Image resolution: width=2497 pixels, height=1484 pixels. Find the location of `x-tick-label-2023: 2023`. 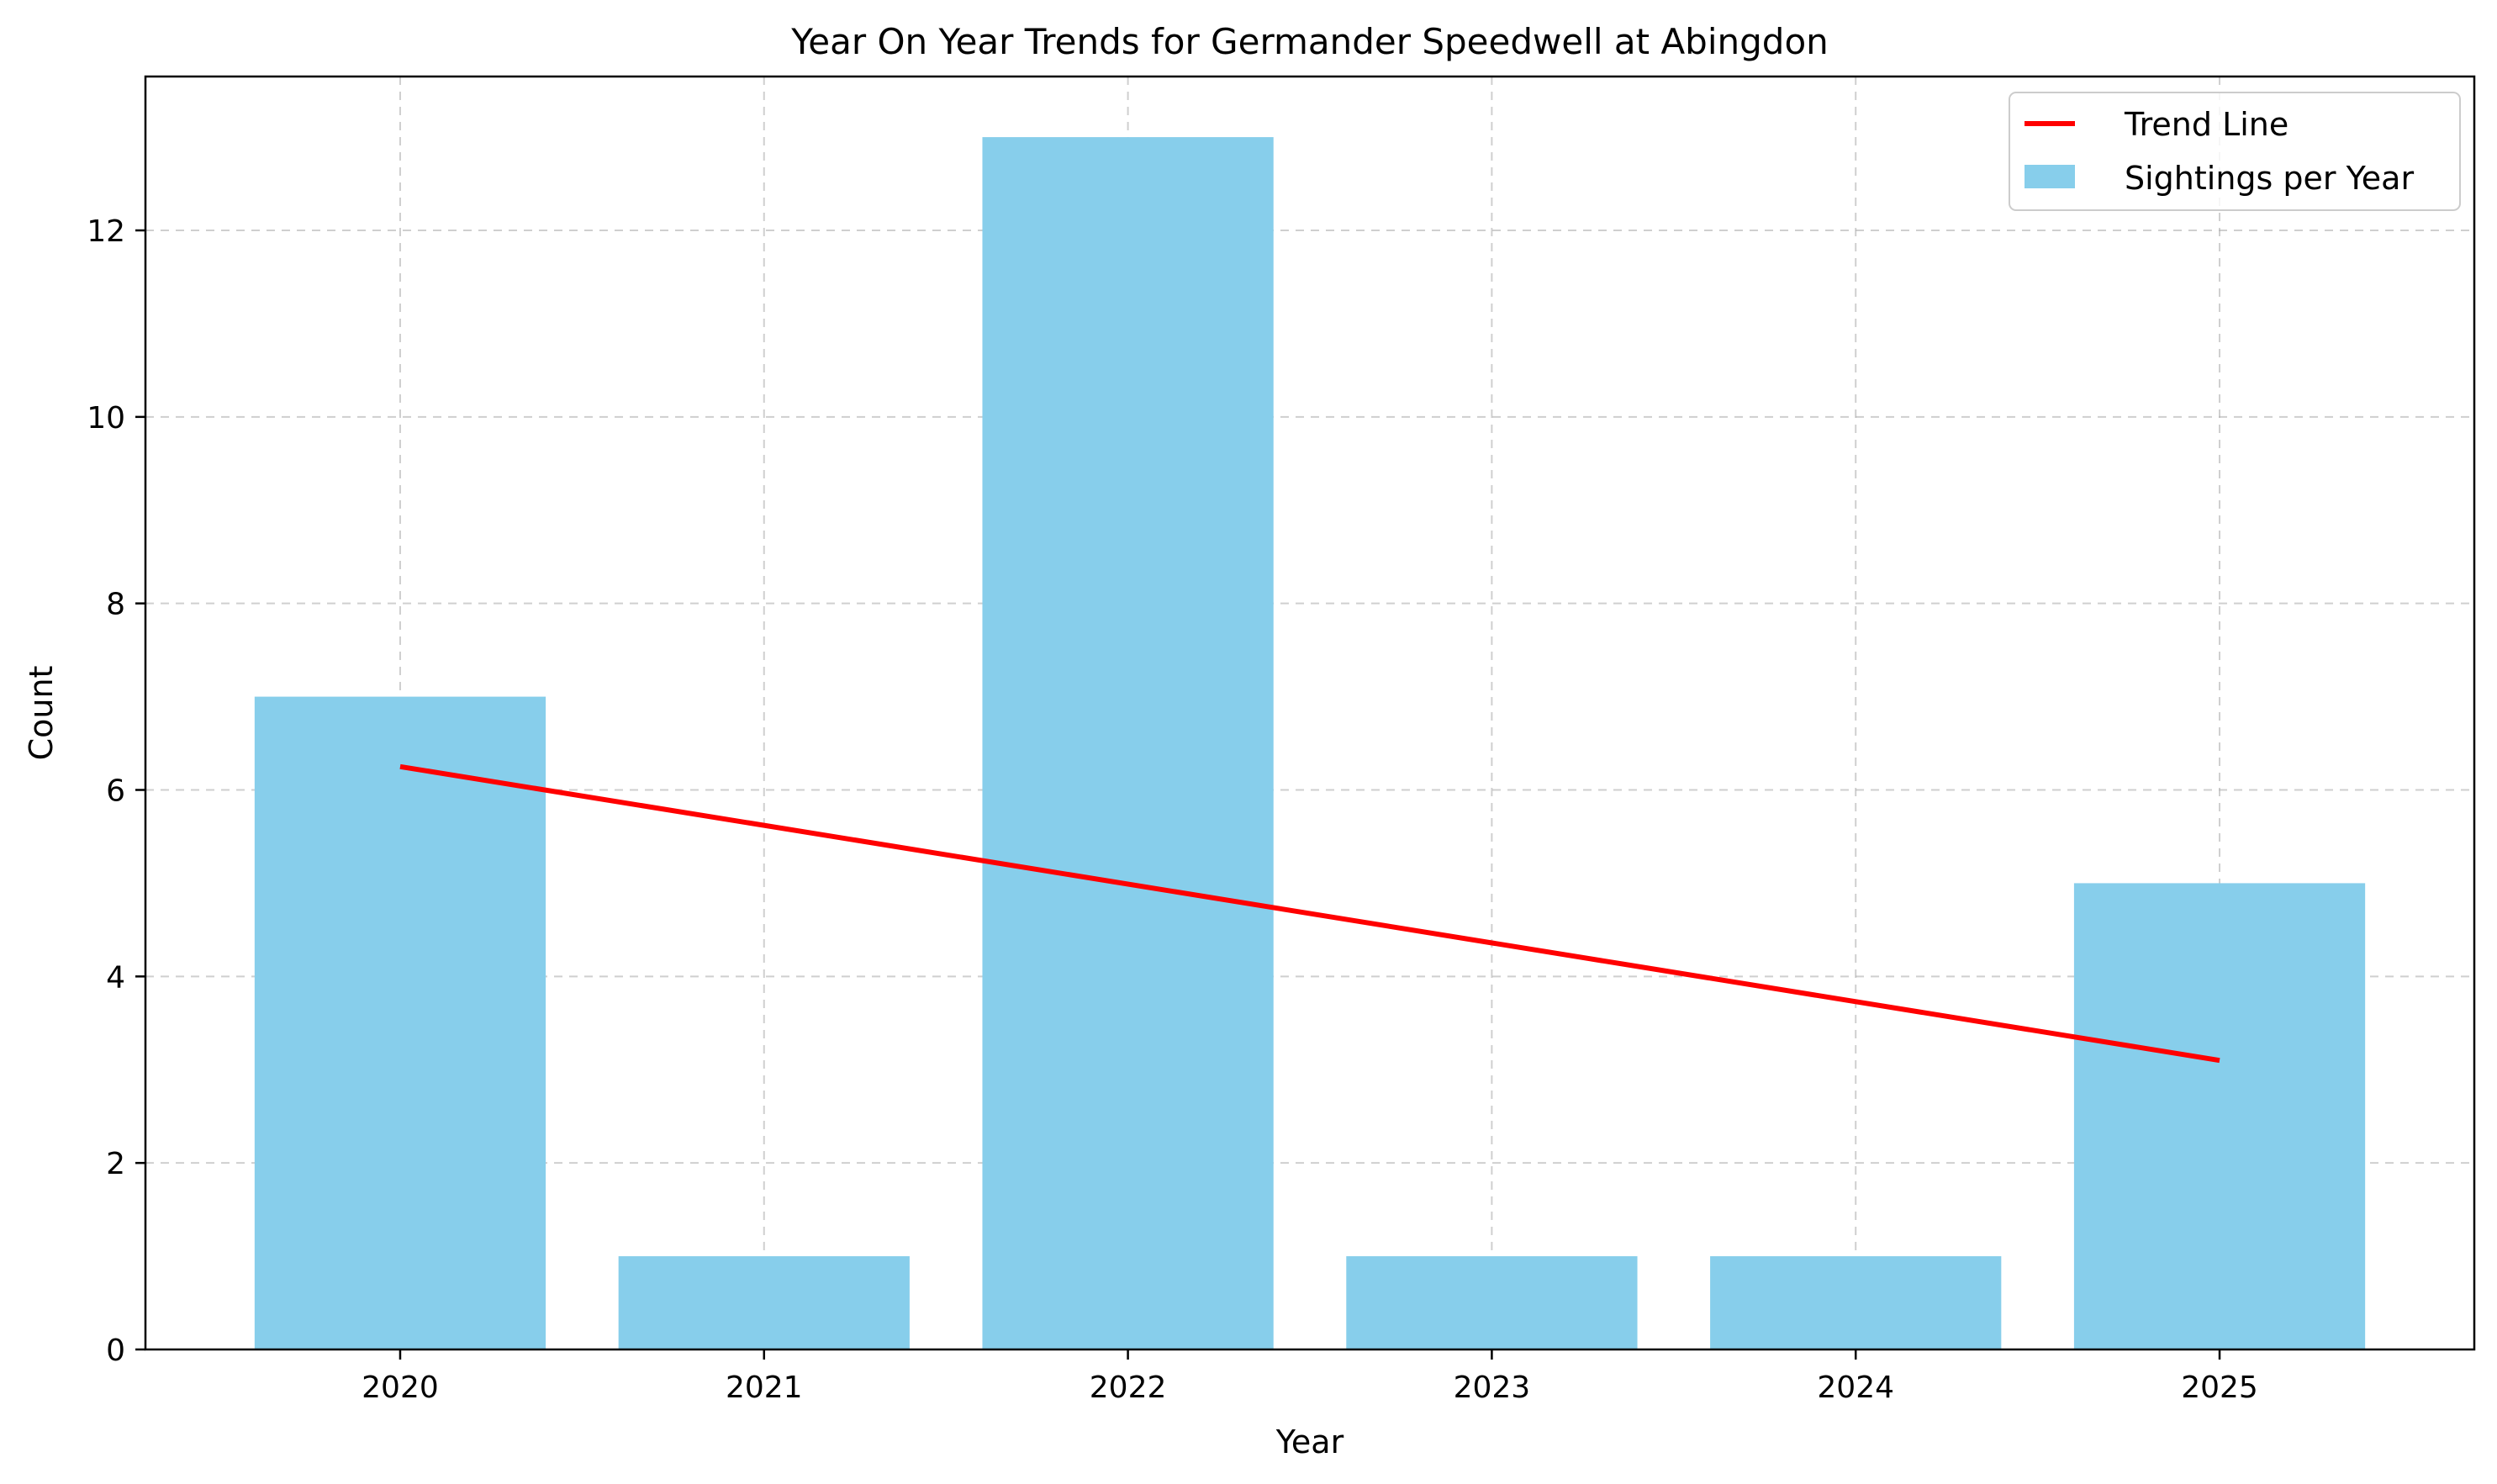

x-tick-label-2023: 2023 is located at coordinates (1492, 1387).